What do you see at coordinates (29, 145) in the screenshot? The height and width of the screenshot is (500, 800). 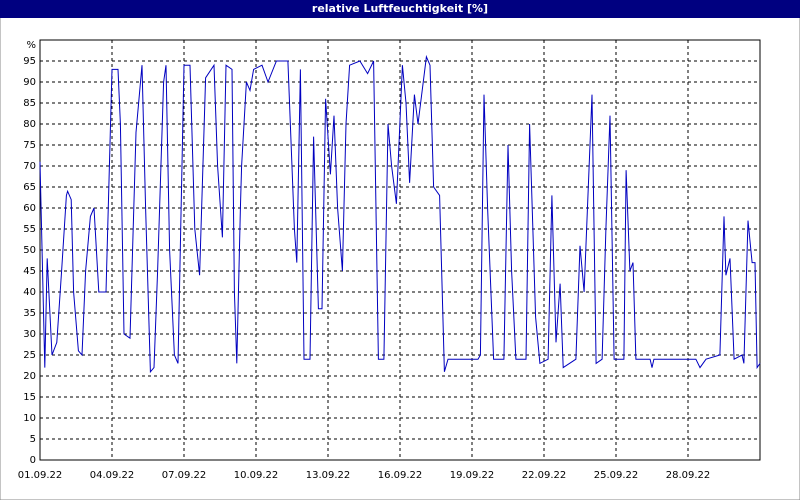 I see `y-tick-label: 75` at bounding box center [29, 145].